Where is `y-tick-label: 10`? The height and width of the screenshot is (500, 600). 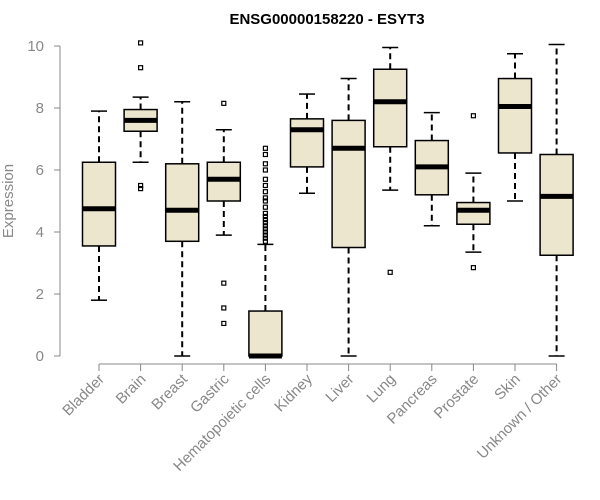
y-tick-label: 10 is located at coordinates (35, 46).